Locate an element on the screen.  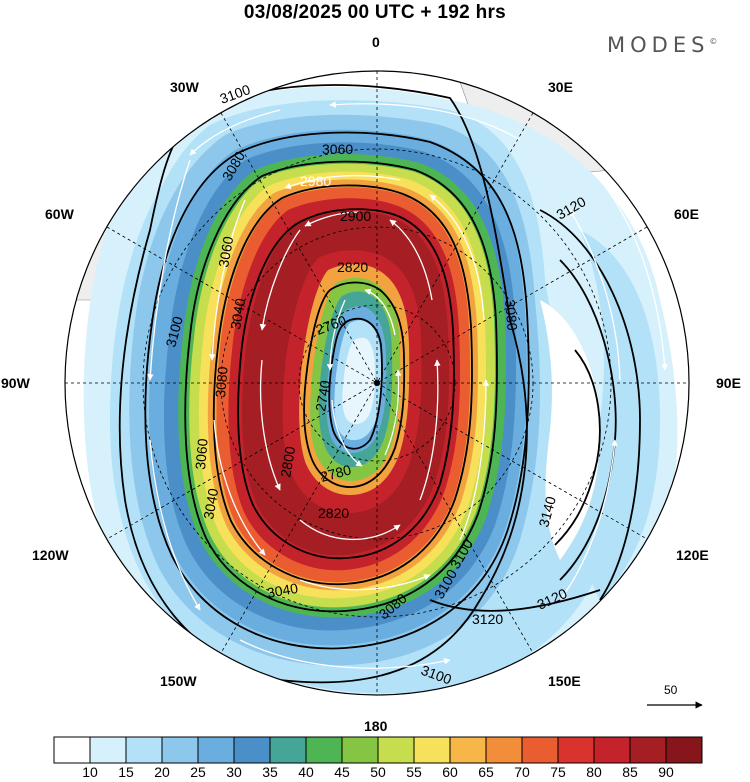
lon-label-180: 180 is located at coordinates (376, 726).